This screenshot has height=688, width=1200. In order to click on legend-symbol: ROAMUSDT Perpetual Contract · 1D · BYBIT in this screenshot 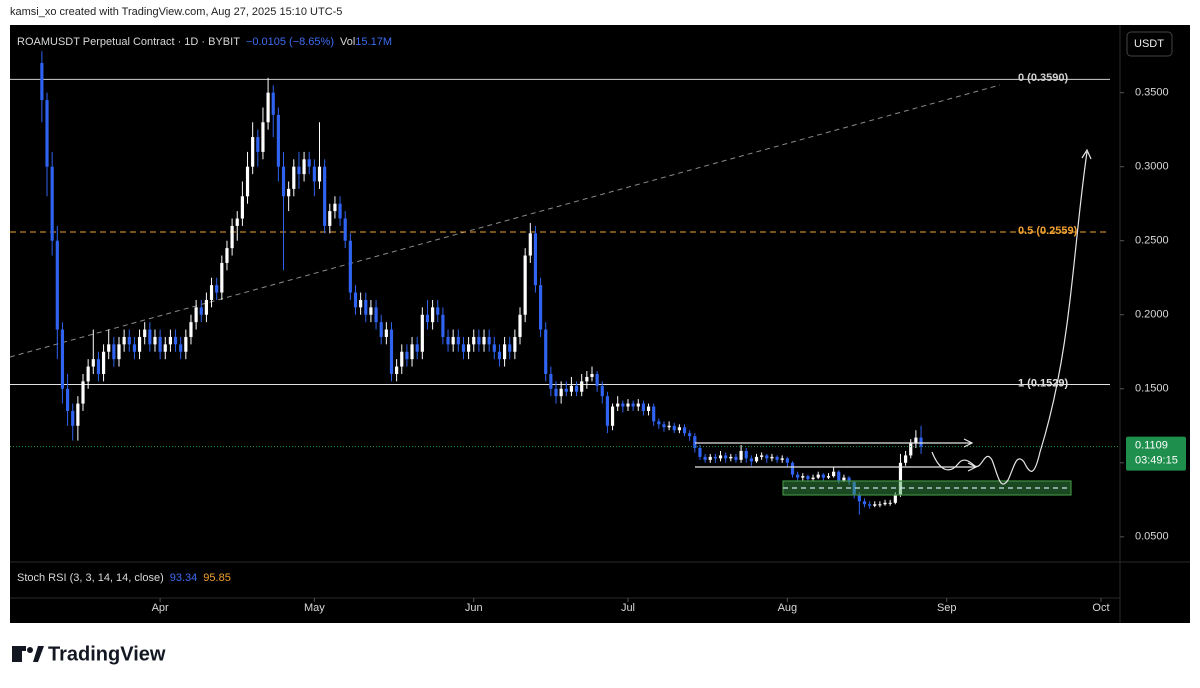, I will do `click(128, 42)`.